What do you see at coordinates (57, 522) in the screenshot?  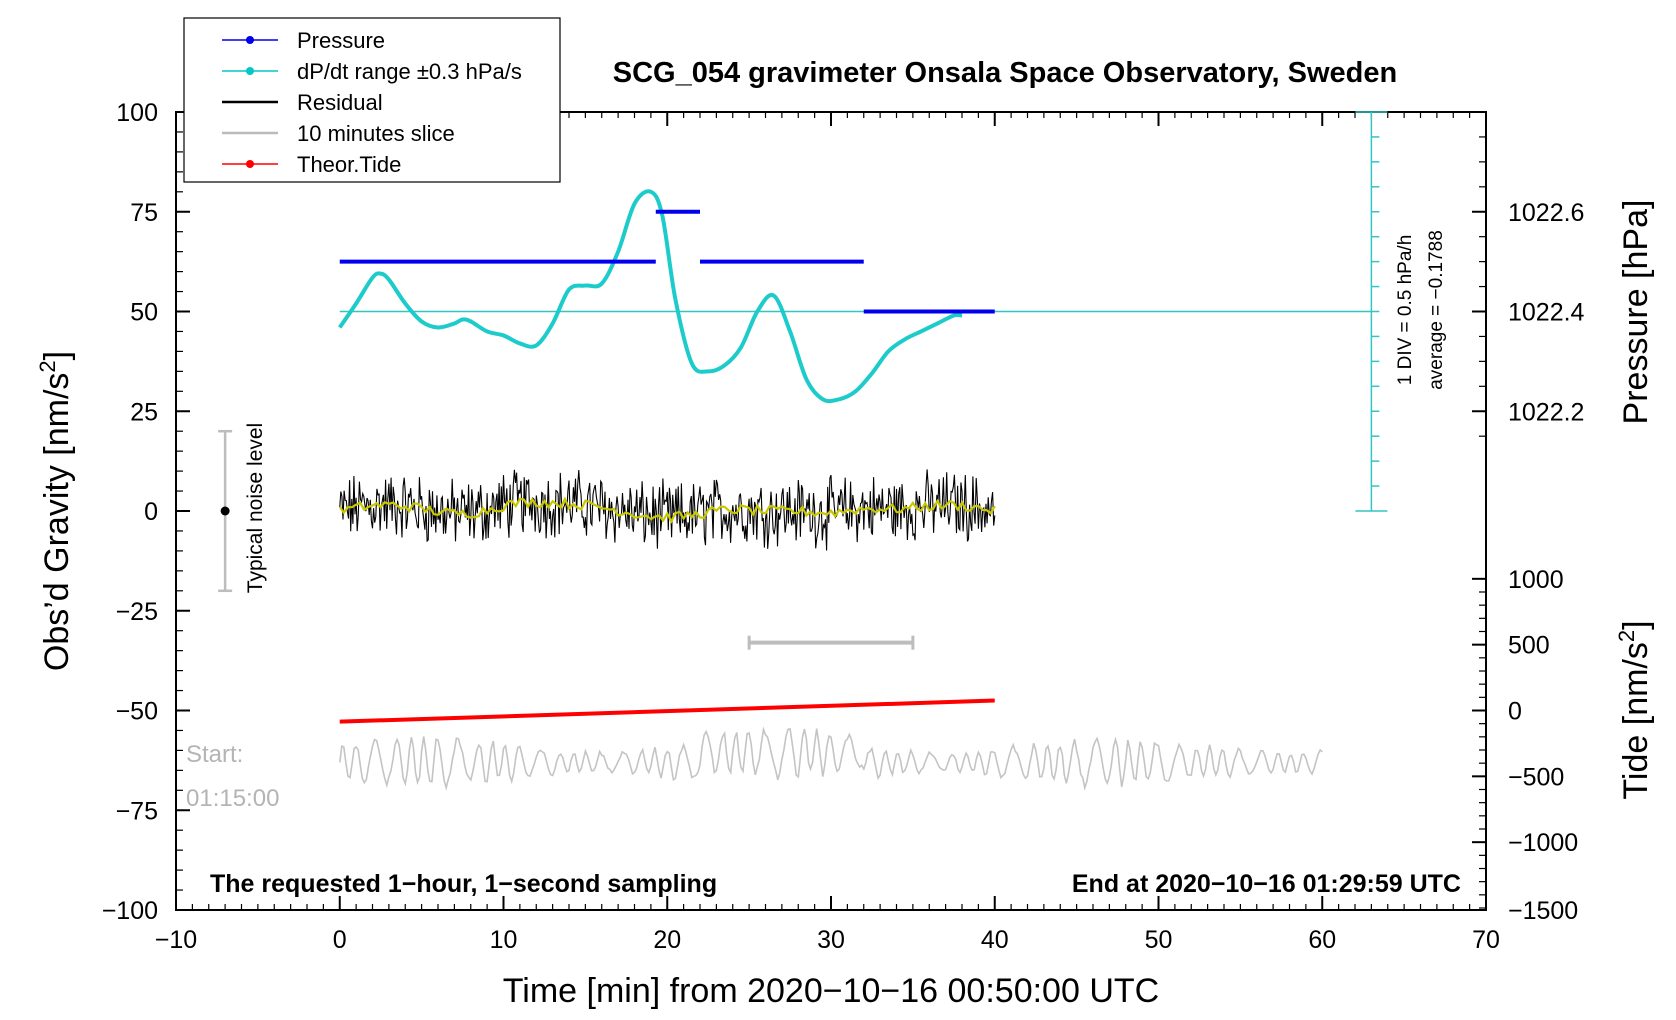 I see `y-axis-label-left-main: Obs’d Gravity [nm/s` at bounding box center [57, 522].